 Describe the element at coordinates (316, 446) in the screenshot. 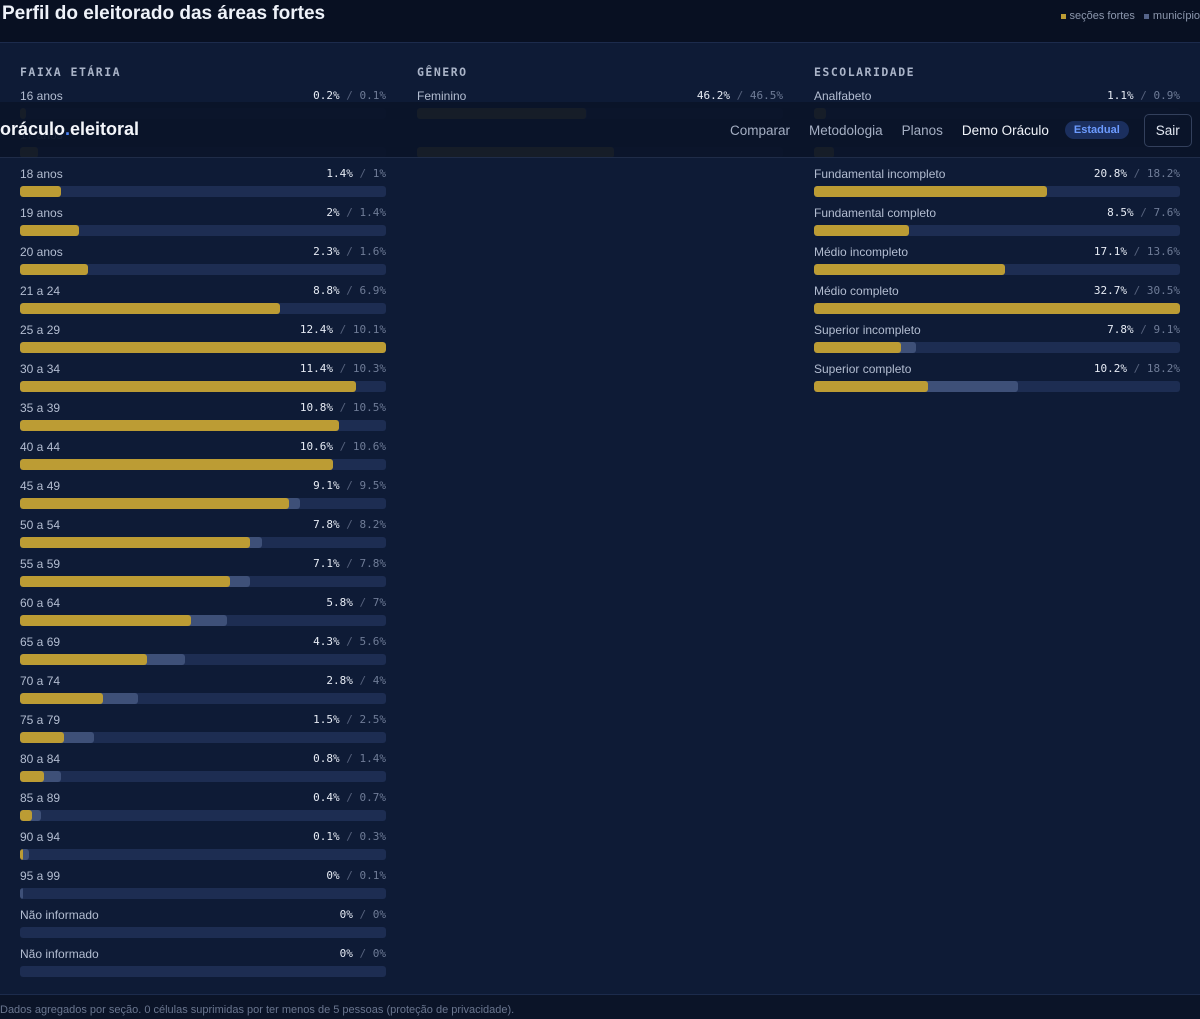

I see `strong-value: 10.6%` at that location.